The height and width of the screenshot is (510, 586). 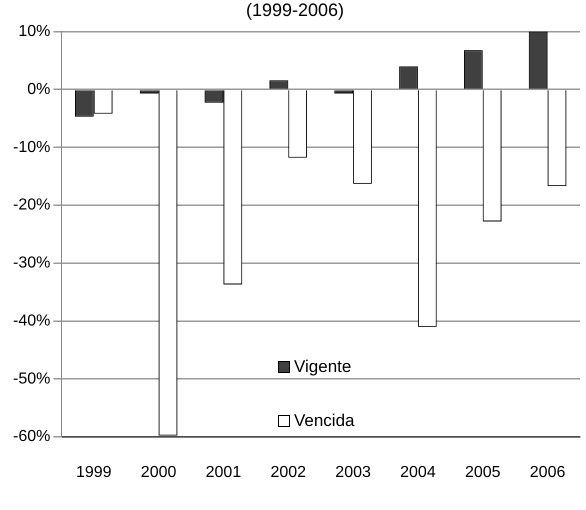 I want to click on x-tick-label: 2002, so click(x=288, y=472).